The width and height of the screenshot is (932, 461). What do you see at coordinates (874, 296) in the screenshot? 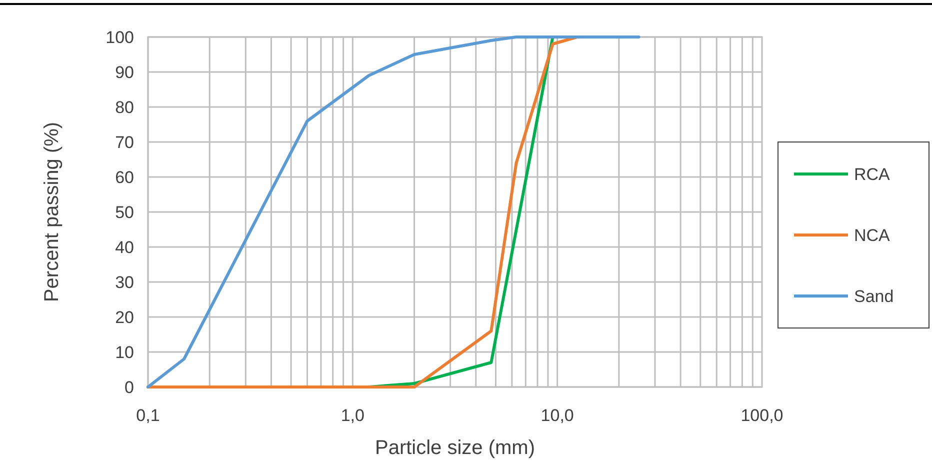
I see `legend-label: Sand` at bounding box center [874, 296].